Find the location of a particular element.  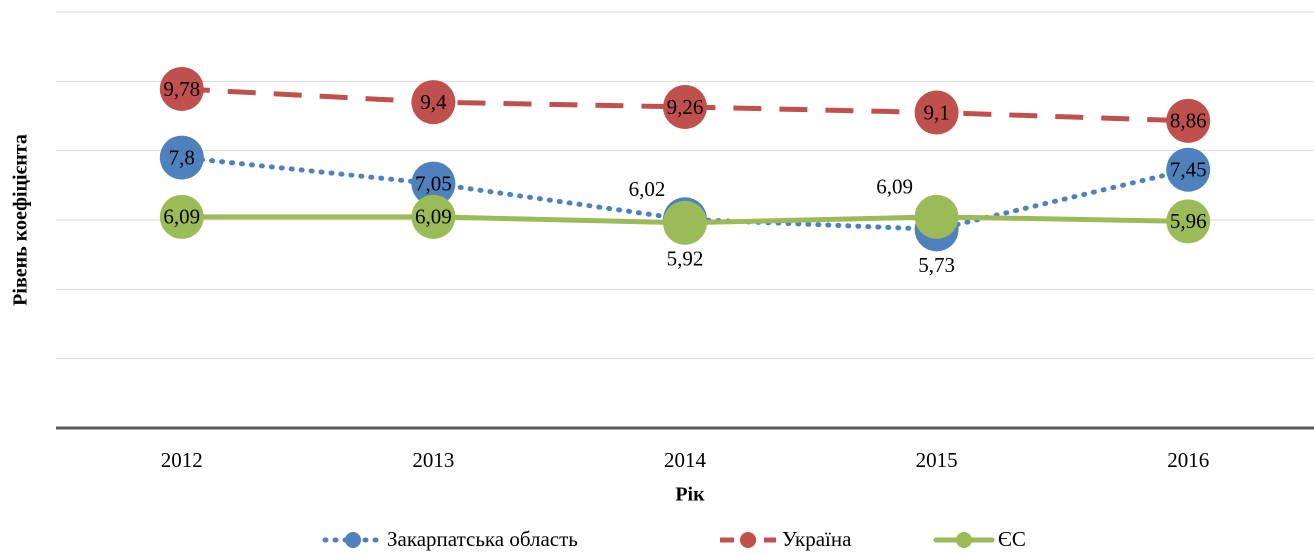

data-label: 9,4 is located at coordinates (433, 102).